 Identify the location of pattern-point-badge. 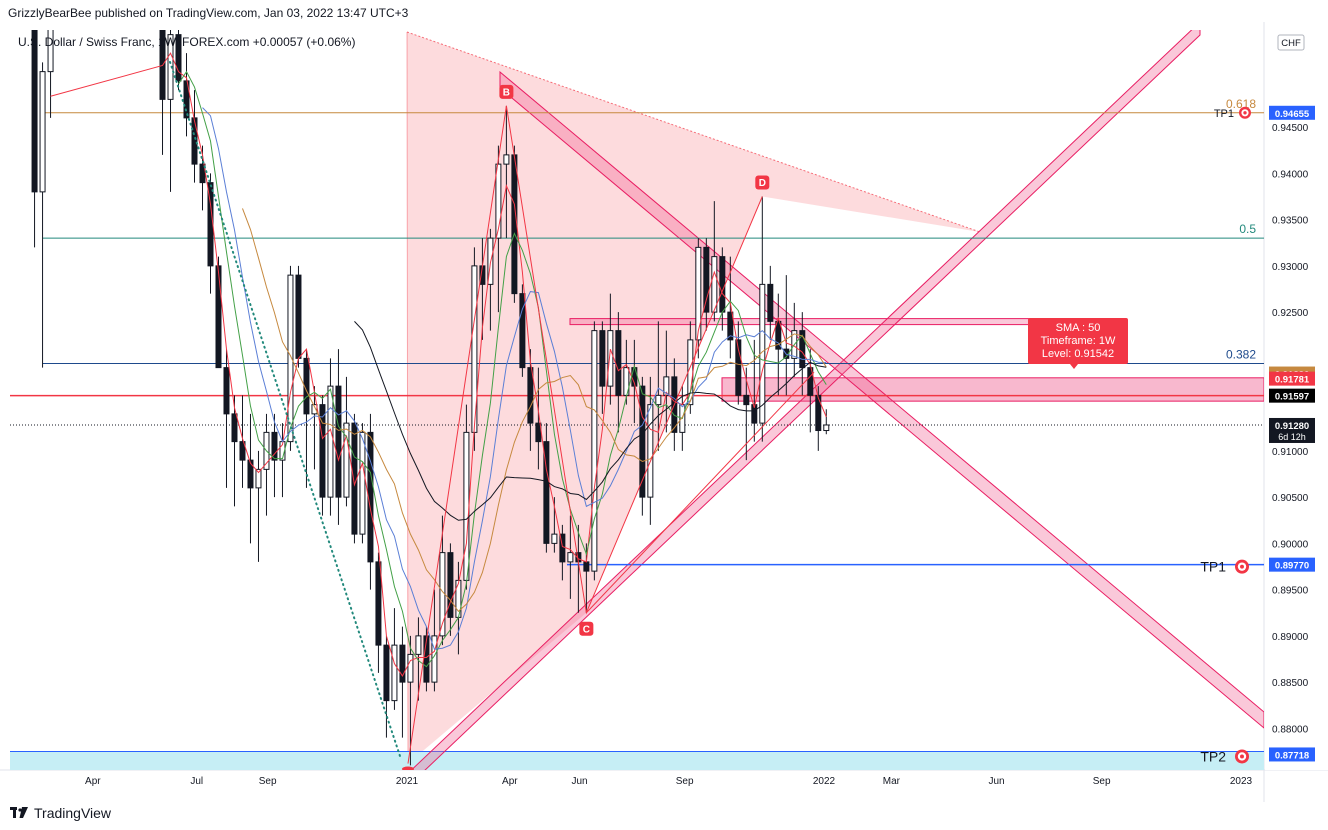
(586, 628).